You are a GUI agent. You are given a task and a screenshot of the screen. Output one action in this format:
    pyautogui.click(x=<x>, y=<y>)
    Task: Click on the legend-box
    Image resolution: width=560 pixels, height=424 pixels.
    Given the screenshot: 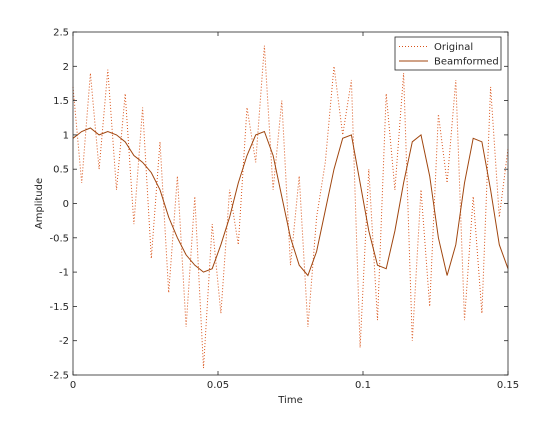 What is the action you would take?
    pyautogui.click(x=448, y=53)
    